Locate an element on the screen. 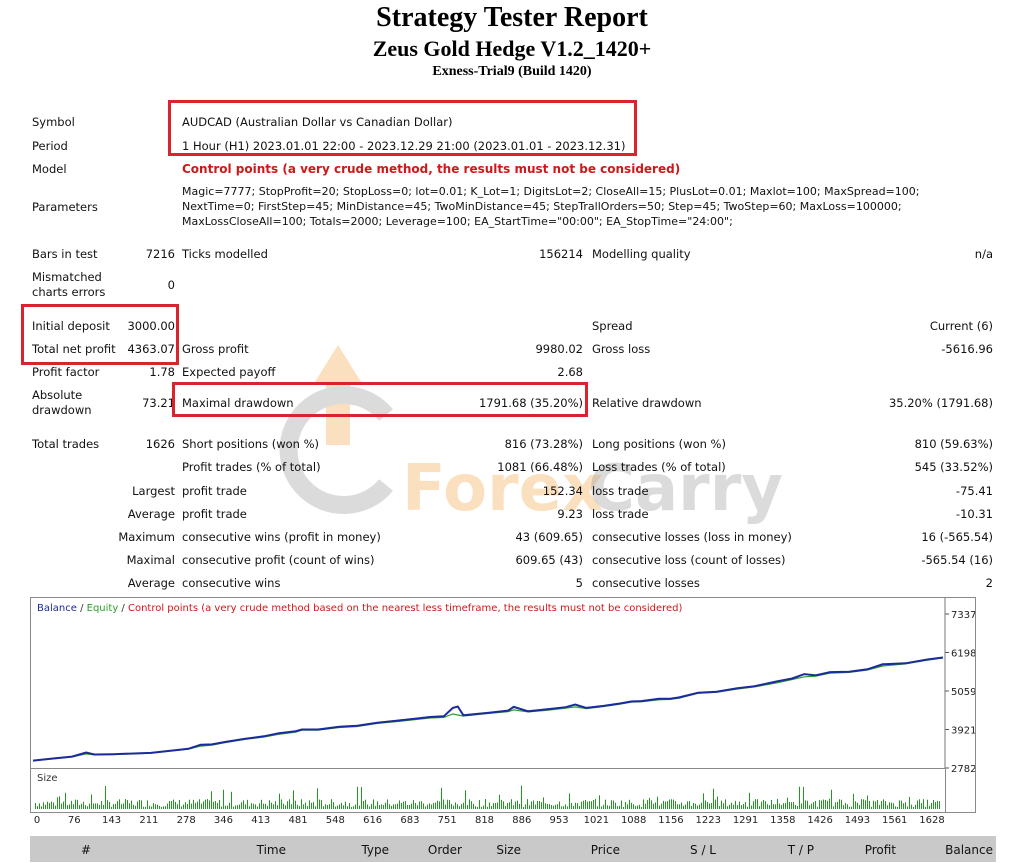 This screenshot has width=1024, height=863. table-header-profit: Profit is located at coordinates (880, 850).